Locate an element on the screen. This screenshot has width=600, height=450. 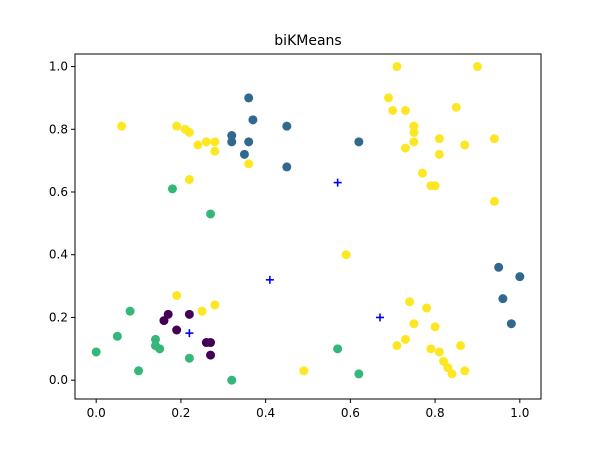
x-tick-label: 0.4 is located at coordinates (265, 413).